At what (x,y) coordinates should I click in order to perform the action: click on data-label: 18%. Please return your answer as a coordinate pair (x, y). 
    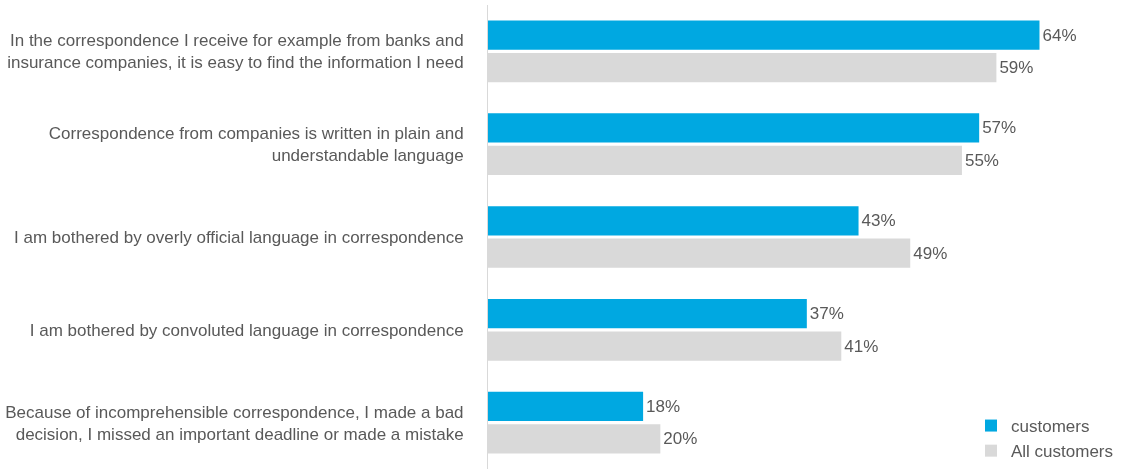
    Looking at the image, I should click on (663, 406).